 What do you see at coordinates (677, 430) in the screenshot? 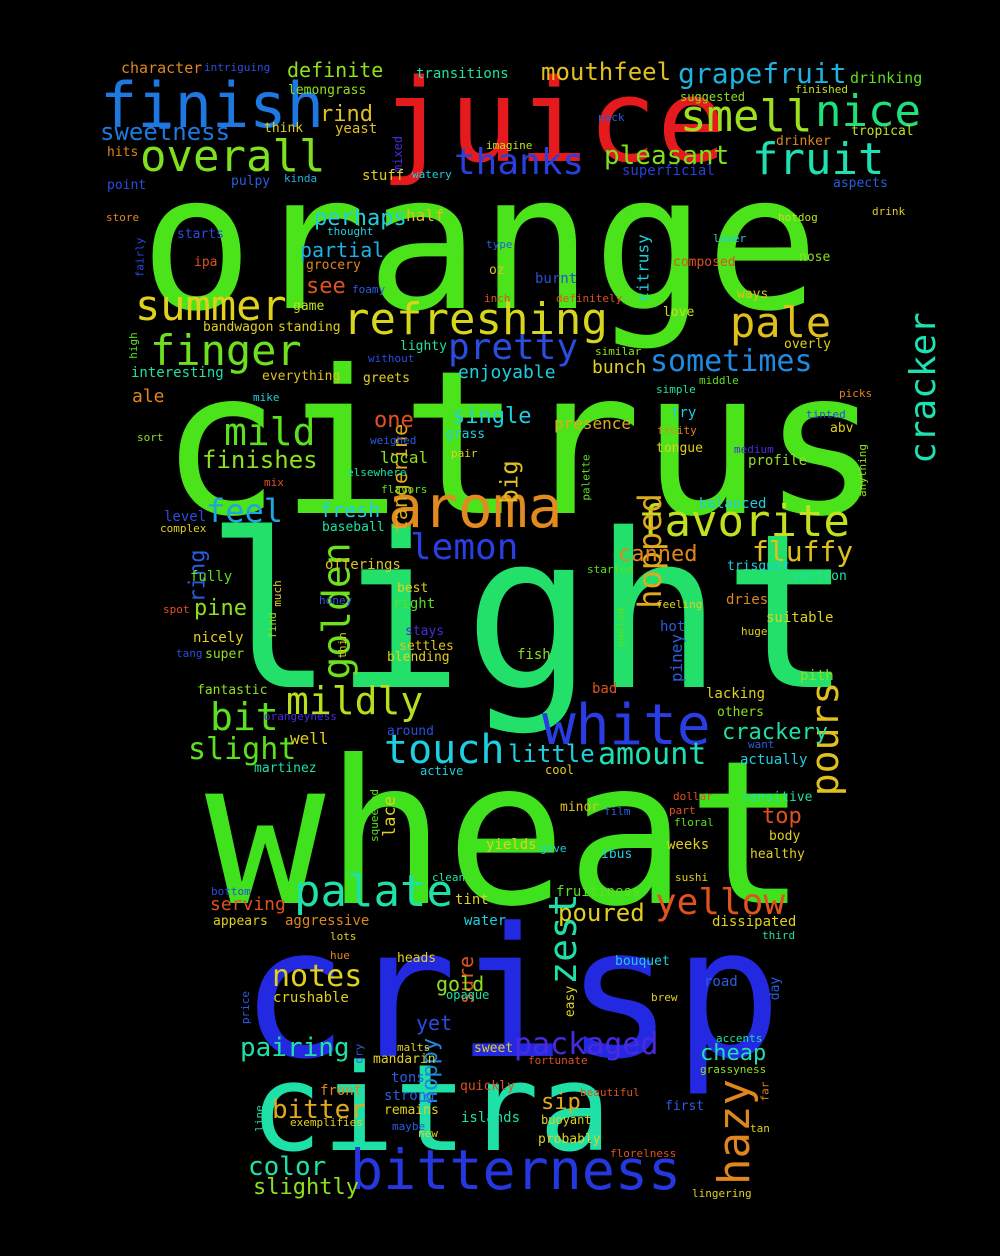
I see `word-fruity: fruity` at bounding box center [677, 430].